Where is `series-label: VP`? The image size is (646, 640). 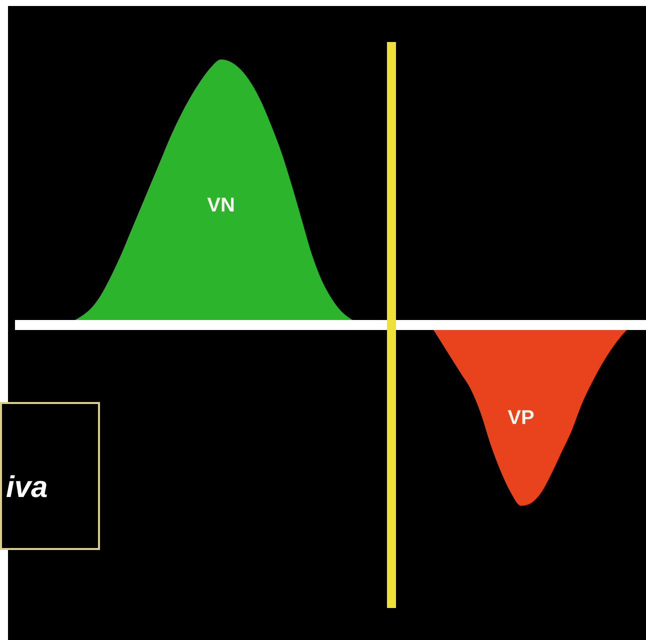 series-label: VP is located at coordinates (521, 418).